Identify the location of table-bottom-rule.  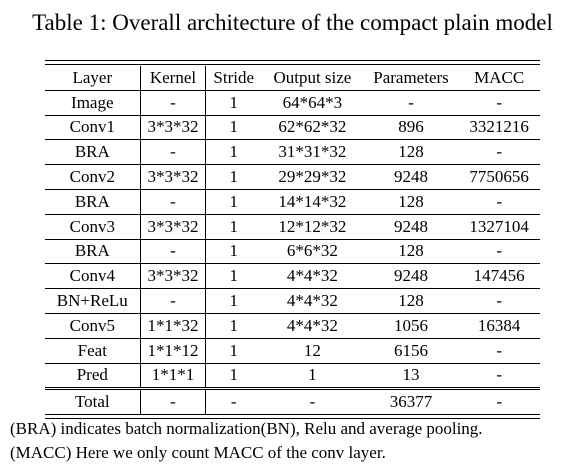
(292, 417).